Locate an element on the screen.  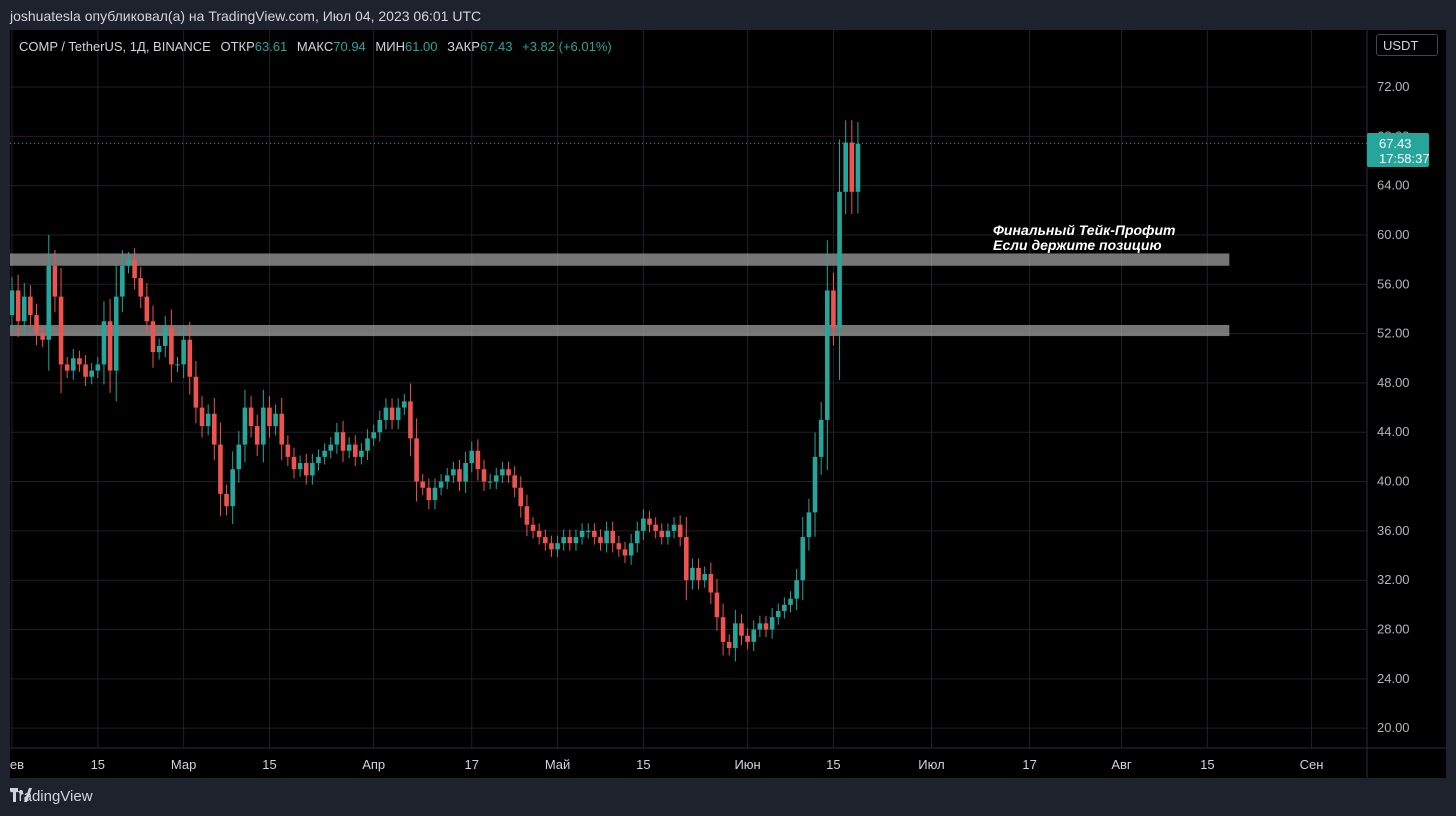
high-label: МАКС is located at coordinates (315, 46).